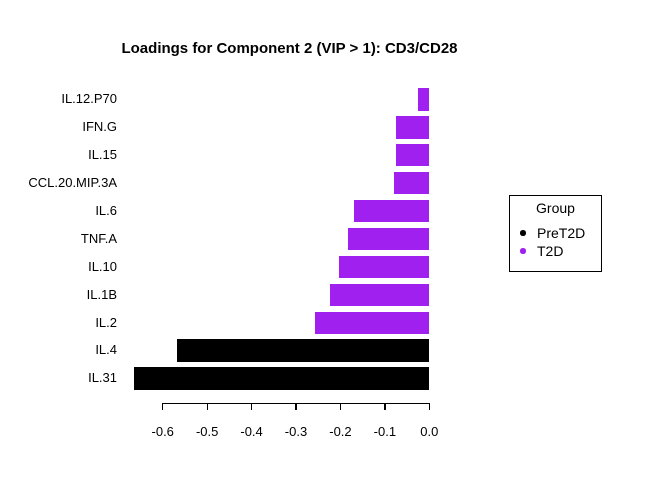 This screenshot has height=480, width=672. What do you see at coordinates (561, 233) in the screenshot?
I see `legend-item-label: PreT2D` at bounding box center [561, 233].